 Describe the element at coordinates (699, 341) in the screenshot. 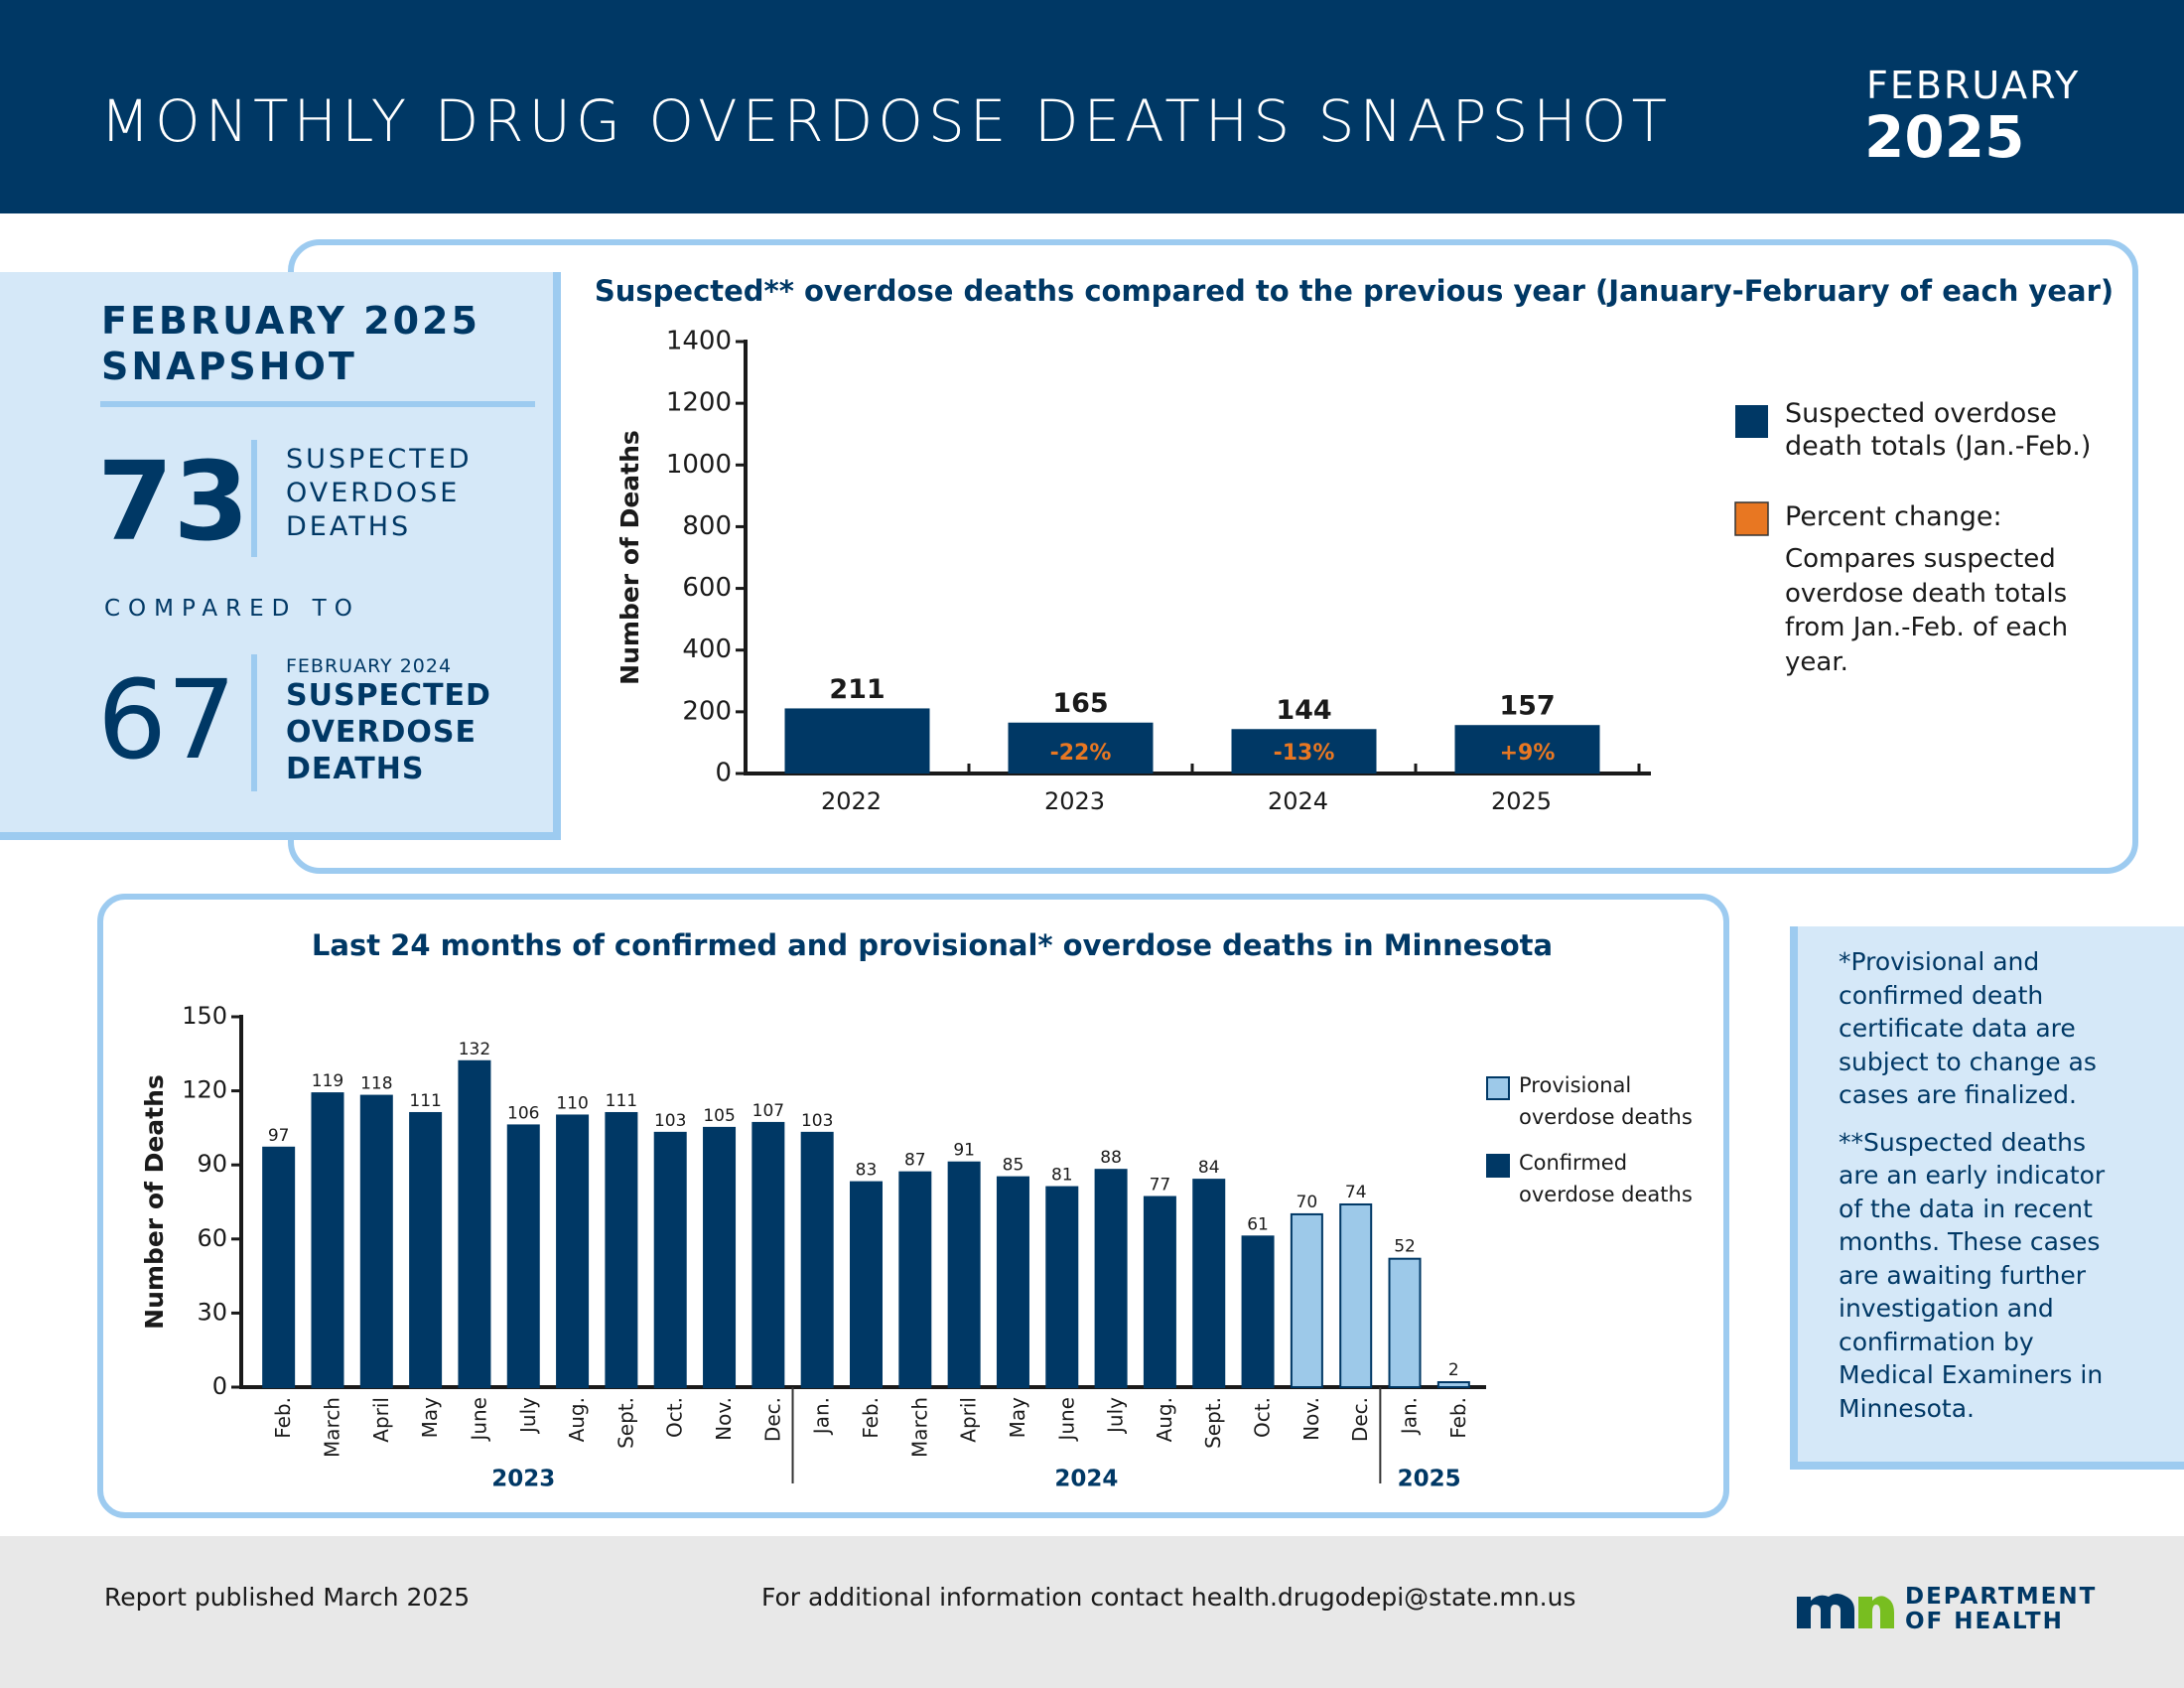

I see `y-tick-label: 1400` at that location.